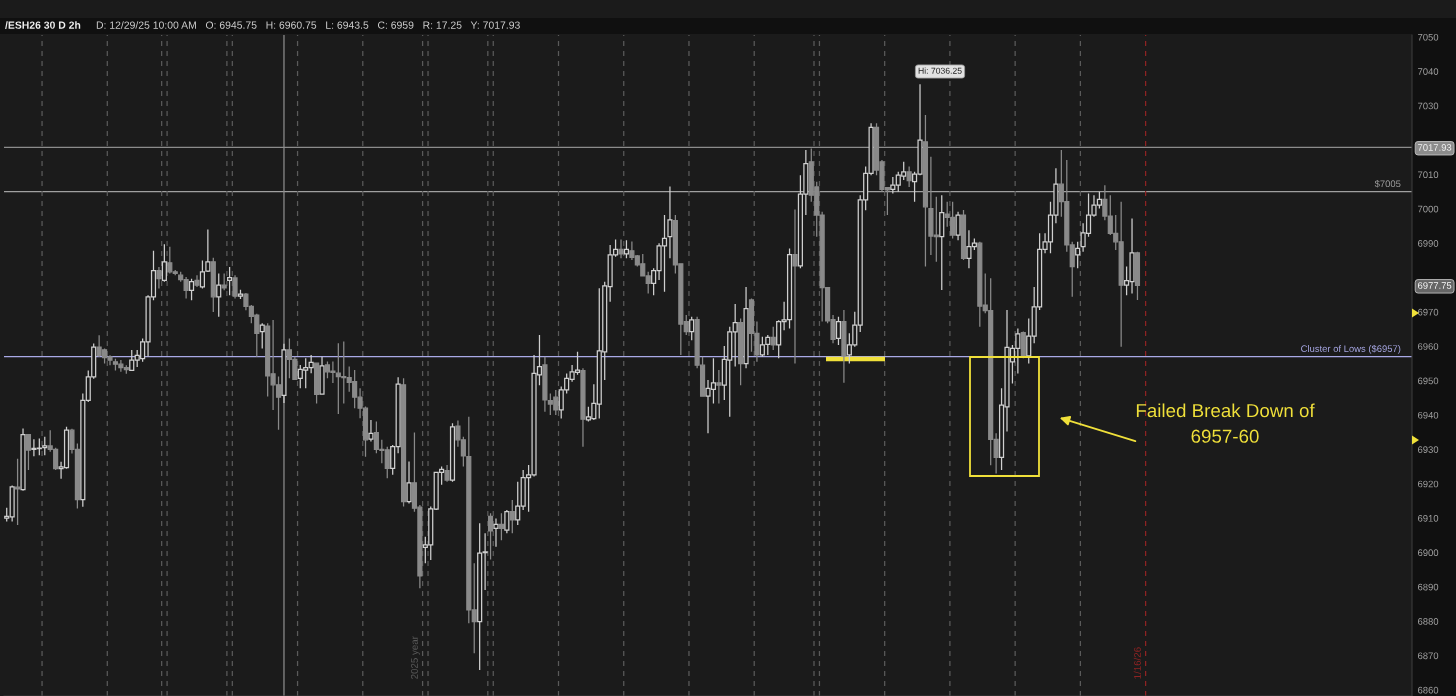  What do you see at coordinates (1428, 415) in the screenshot?
I see `y-tick-label: 6940` at bounding box center [1428, 415].